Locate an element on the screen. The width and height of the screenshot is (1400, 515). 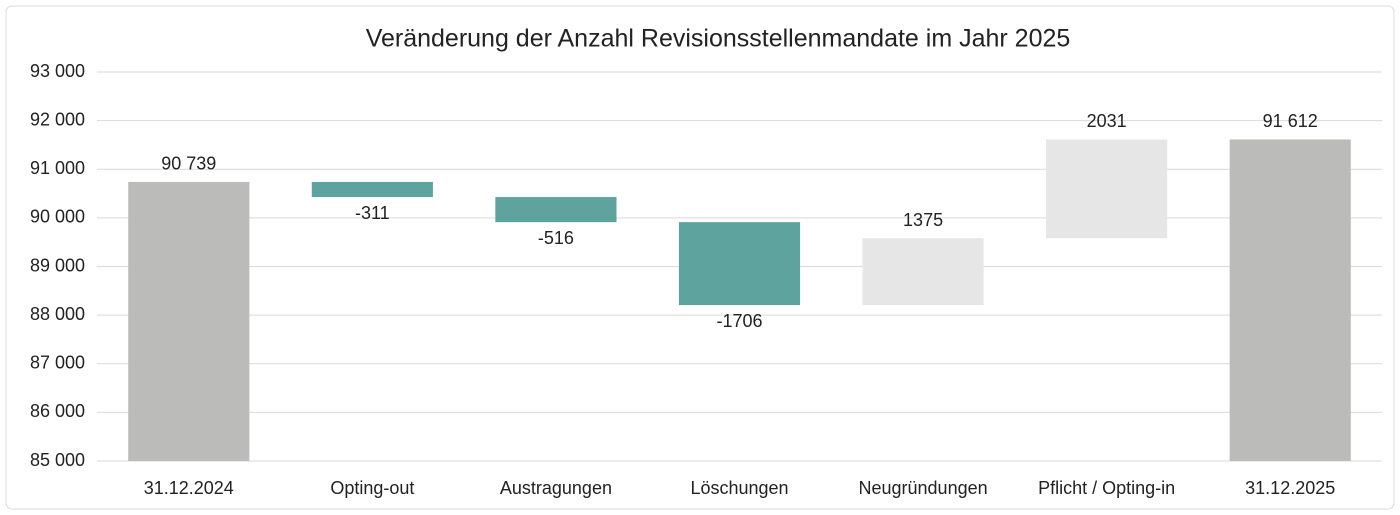
data-label: -1706 is located at coordinates (739, 321).